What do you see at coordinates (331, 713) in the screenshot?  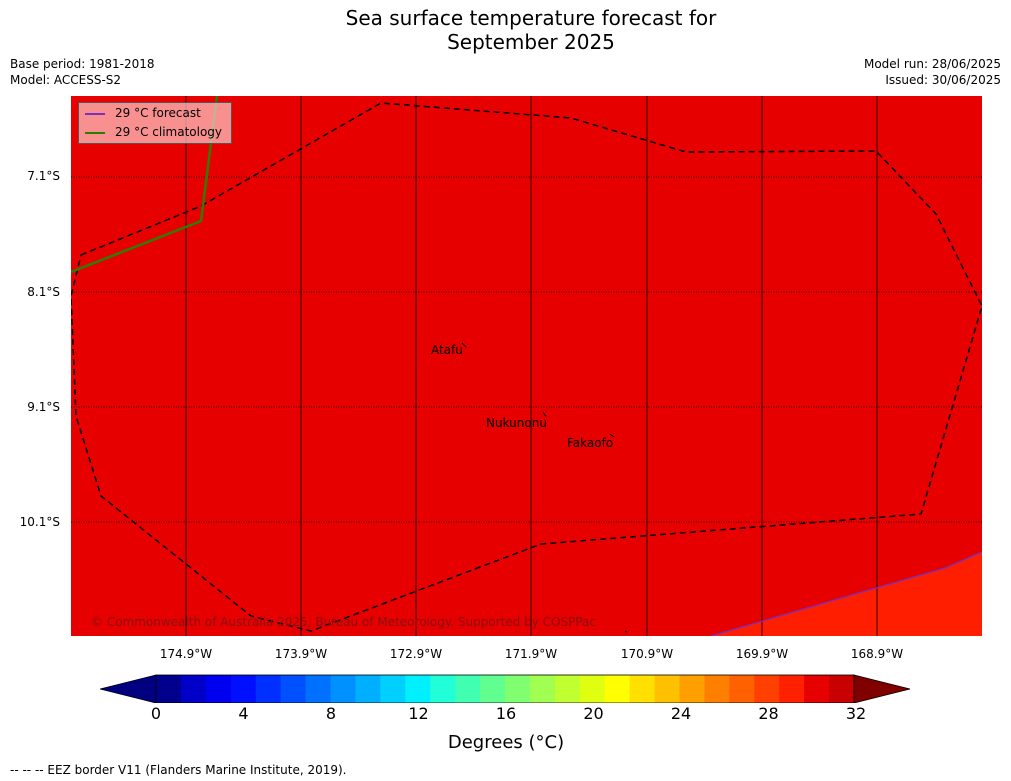 I see `cb-tick-8: 8` at bounding box center [331, 713].